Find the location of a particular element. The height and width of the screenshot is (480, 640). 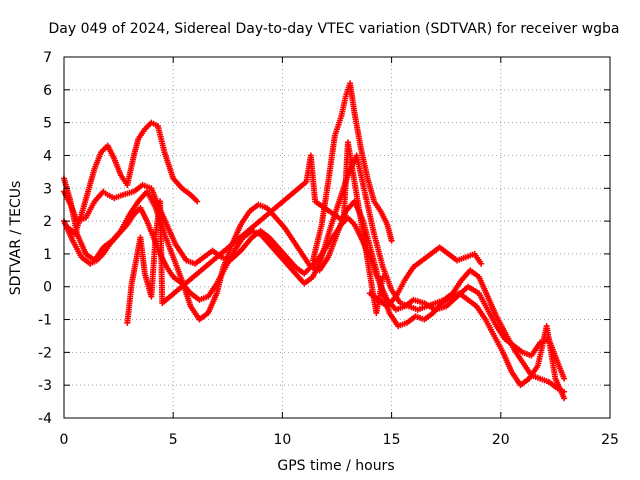

x-tick-label: 5 is located at coordinates (173, 440).